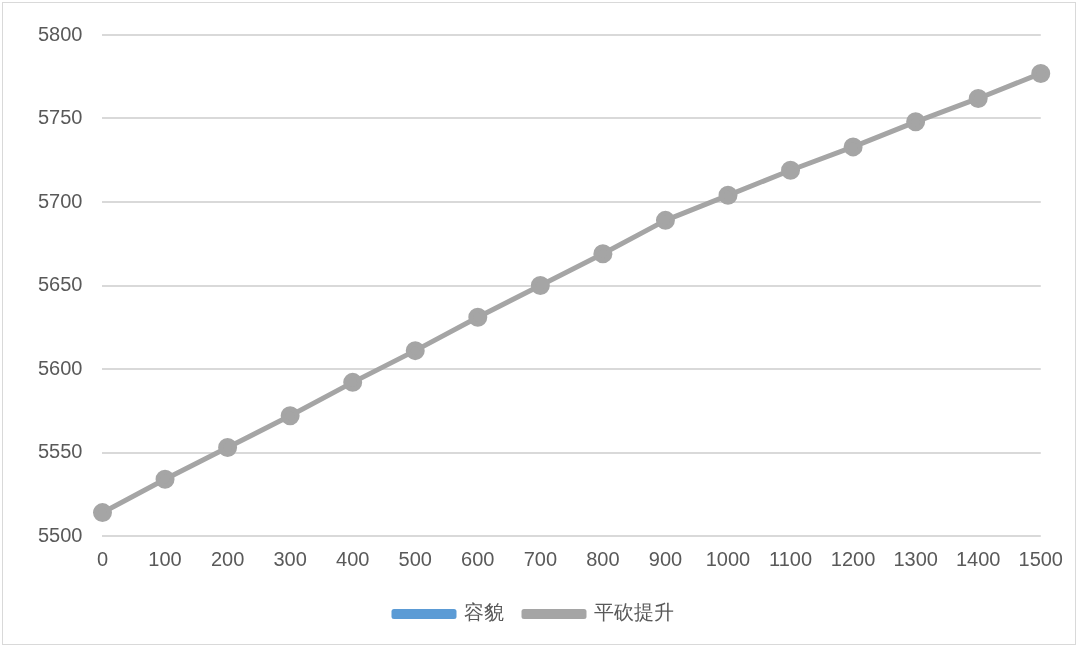  I want to click on x-tick-label: 1400, so click(978, 558).